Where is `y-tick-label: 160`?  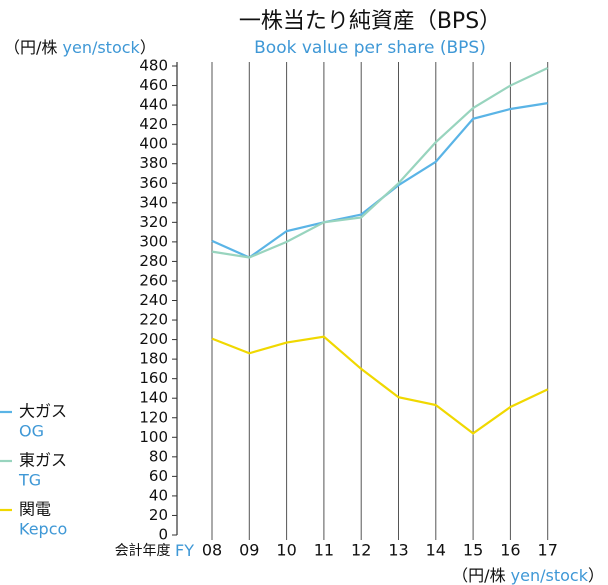
y-tick-label: 160 is located at coordinates (153, 378).